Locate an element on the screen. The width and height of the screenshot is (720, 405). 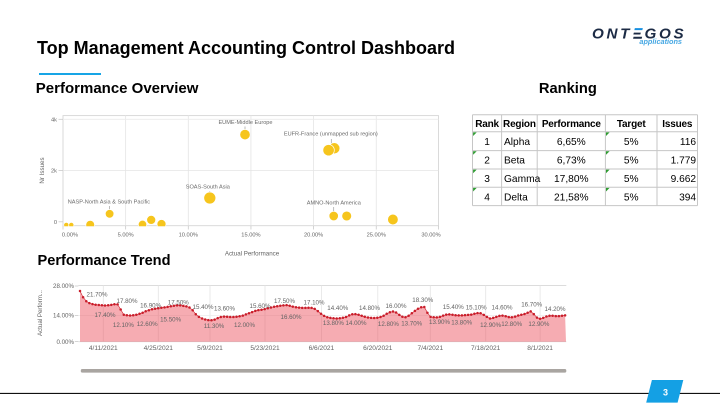
svg-text: 4k is located at coordinates (54, 120).